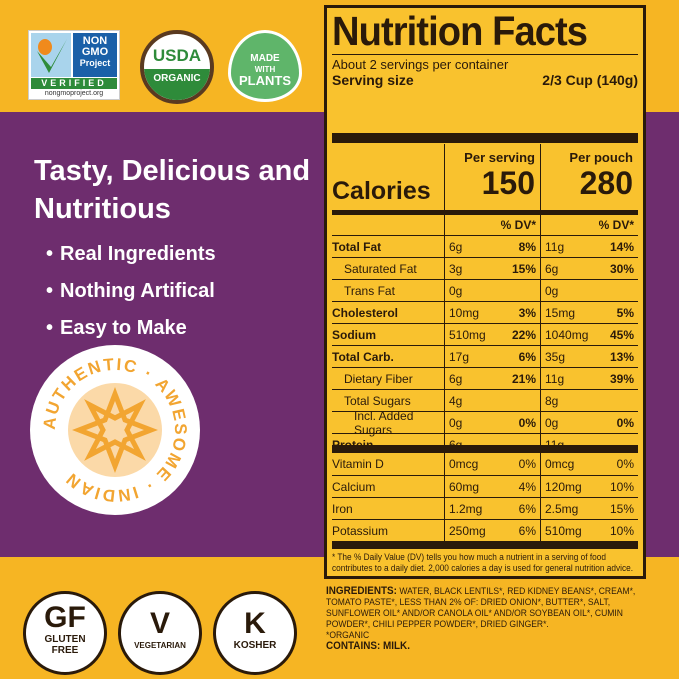  Describe the element at coordinates (51, 55) in the screenshot. I see `butterfly-icon` at that location.